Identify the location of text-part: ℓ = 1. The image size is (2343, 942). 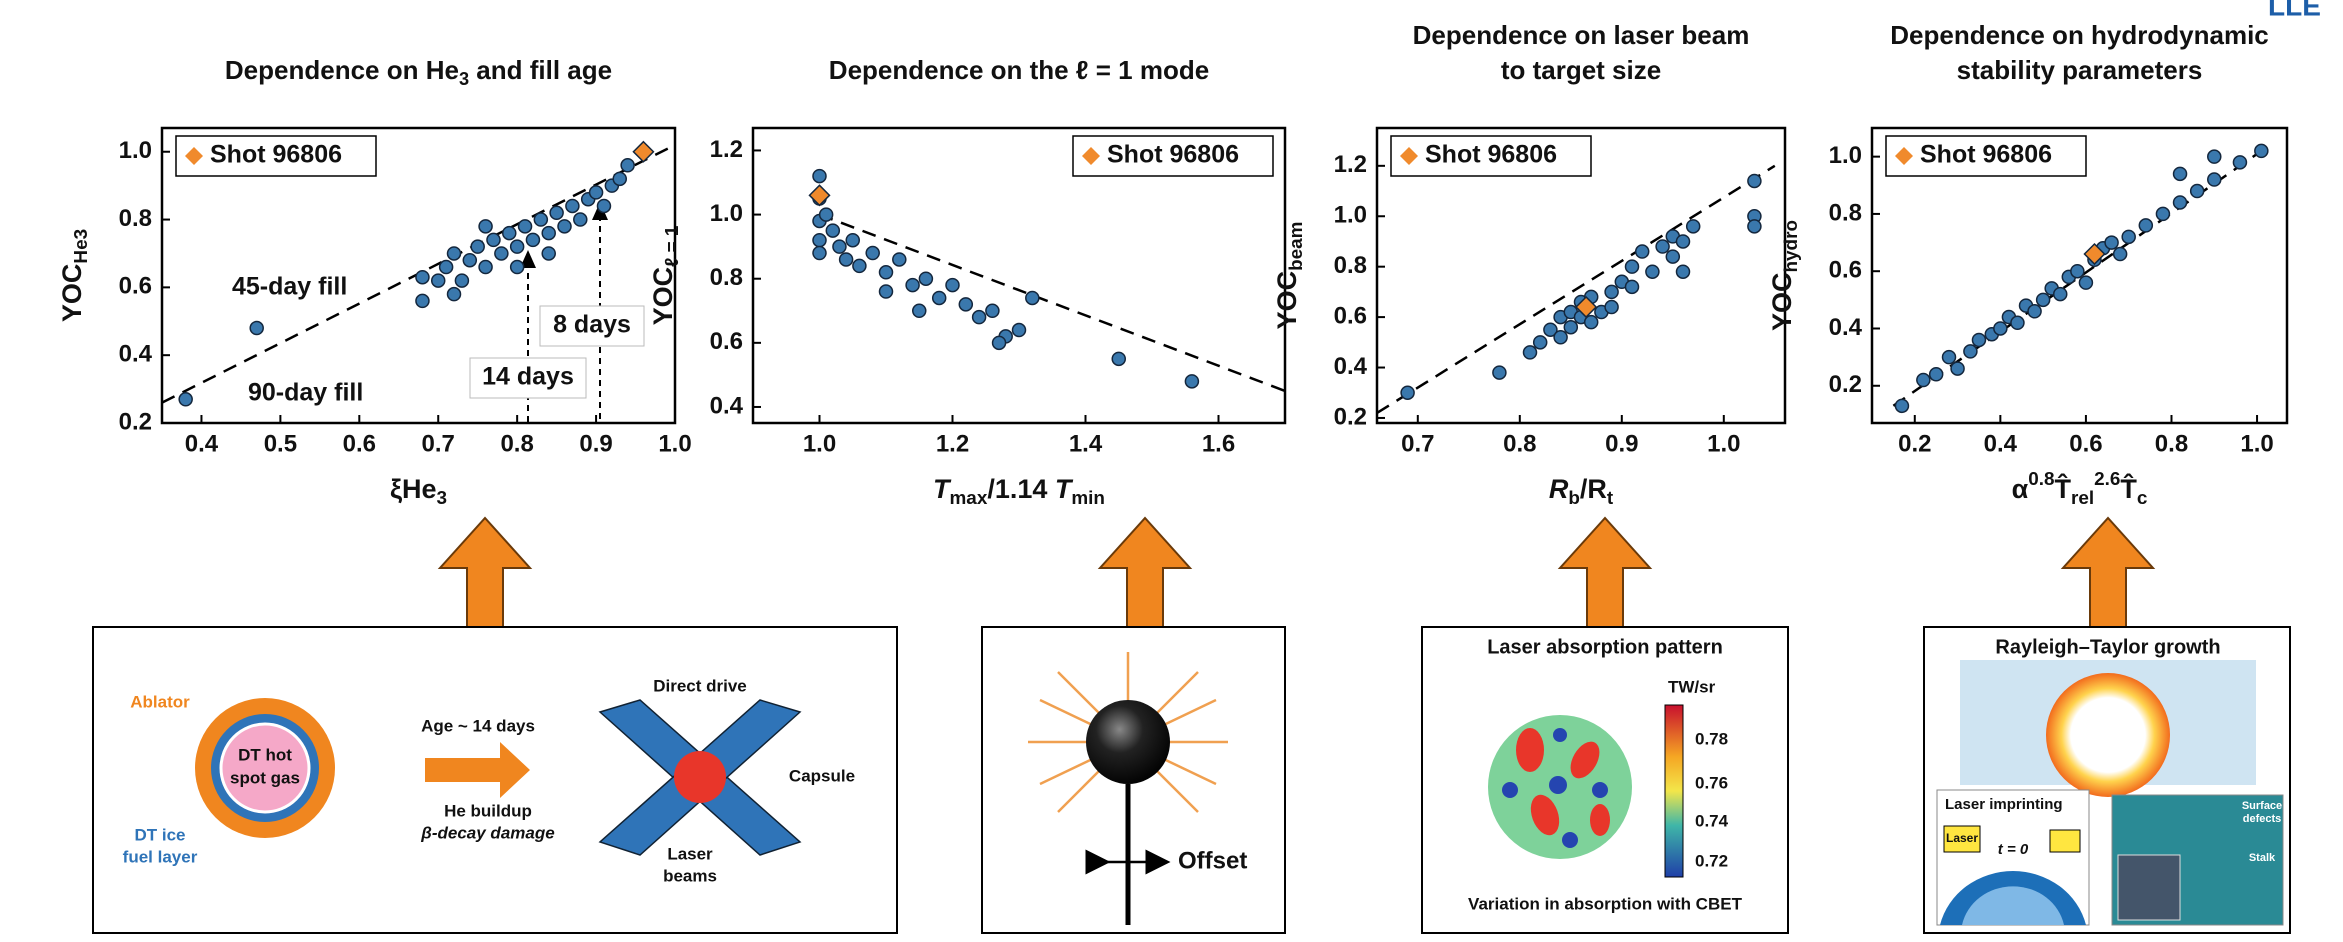
(672, 246).